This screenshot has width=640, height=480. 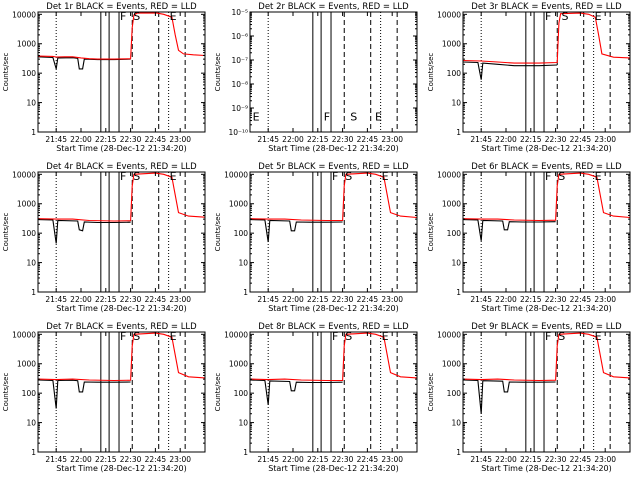 I want to click on y-tick-label: 10⁻⁷, so click(x=239, y=60).